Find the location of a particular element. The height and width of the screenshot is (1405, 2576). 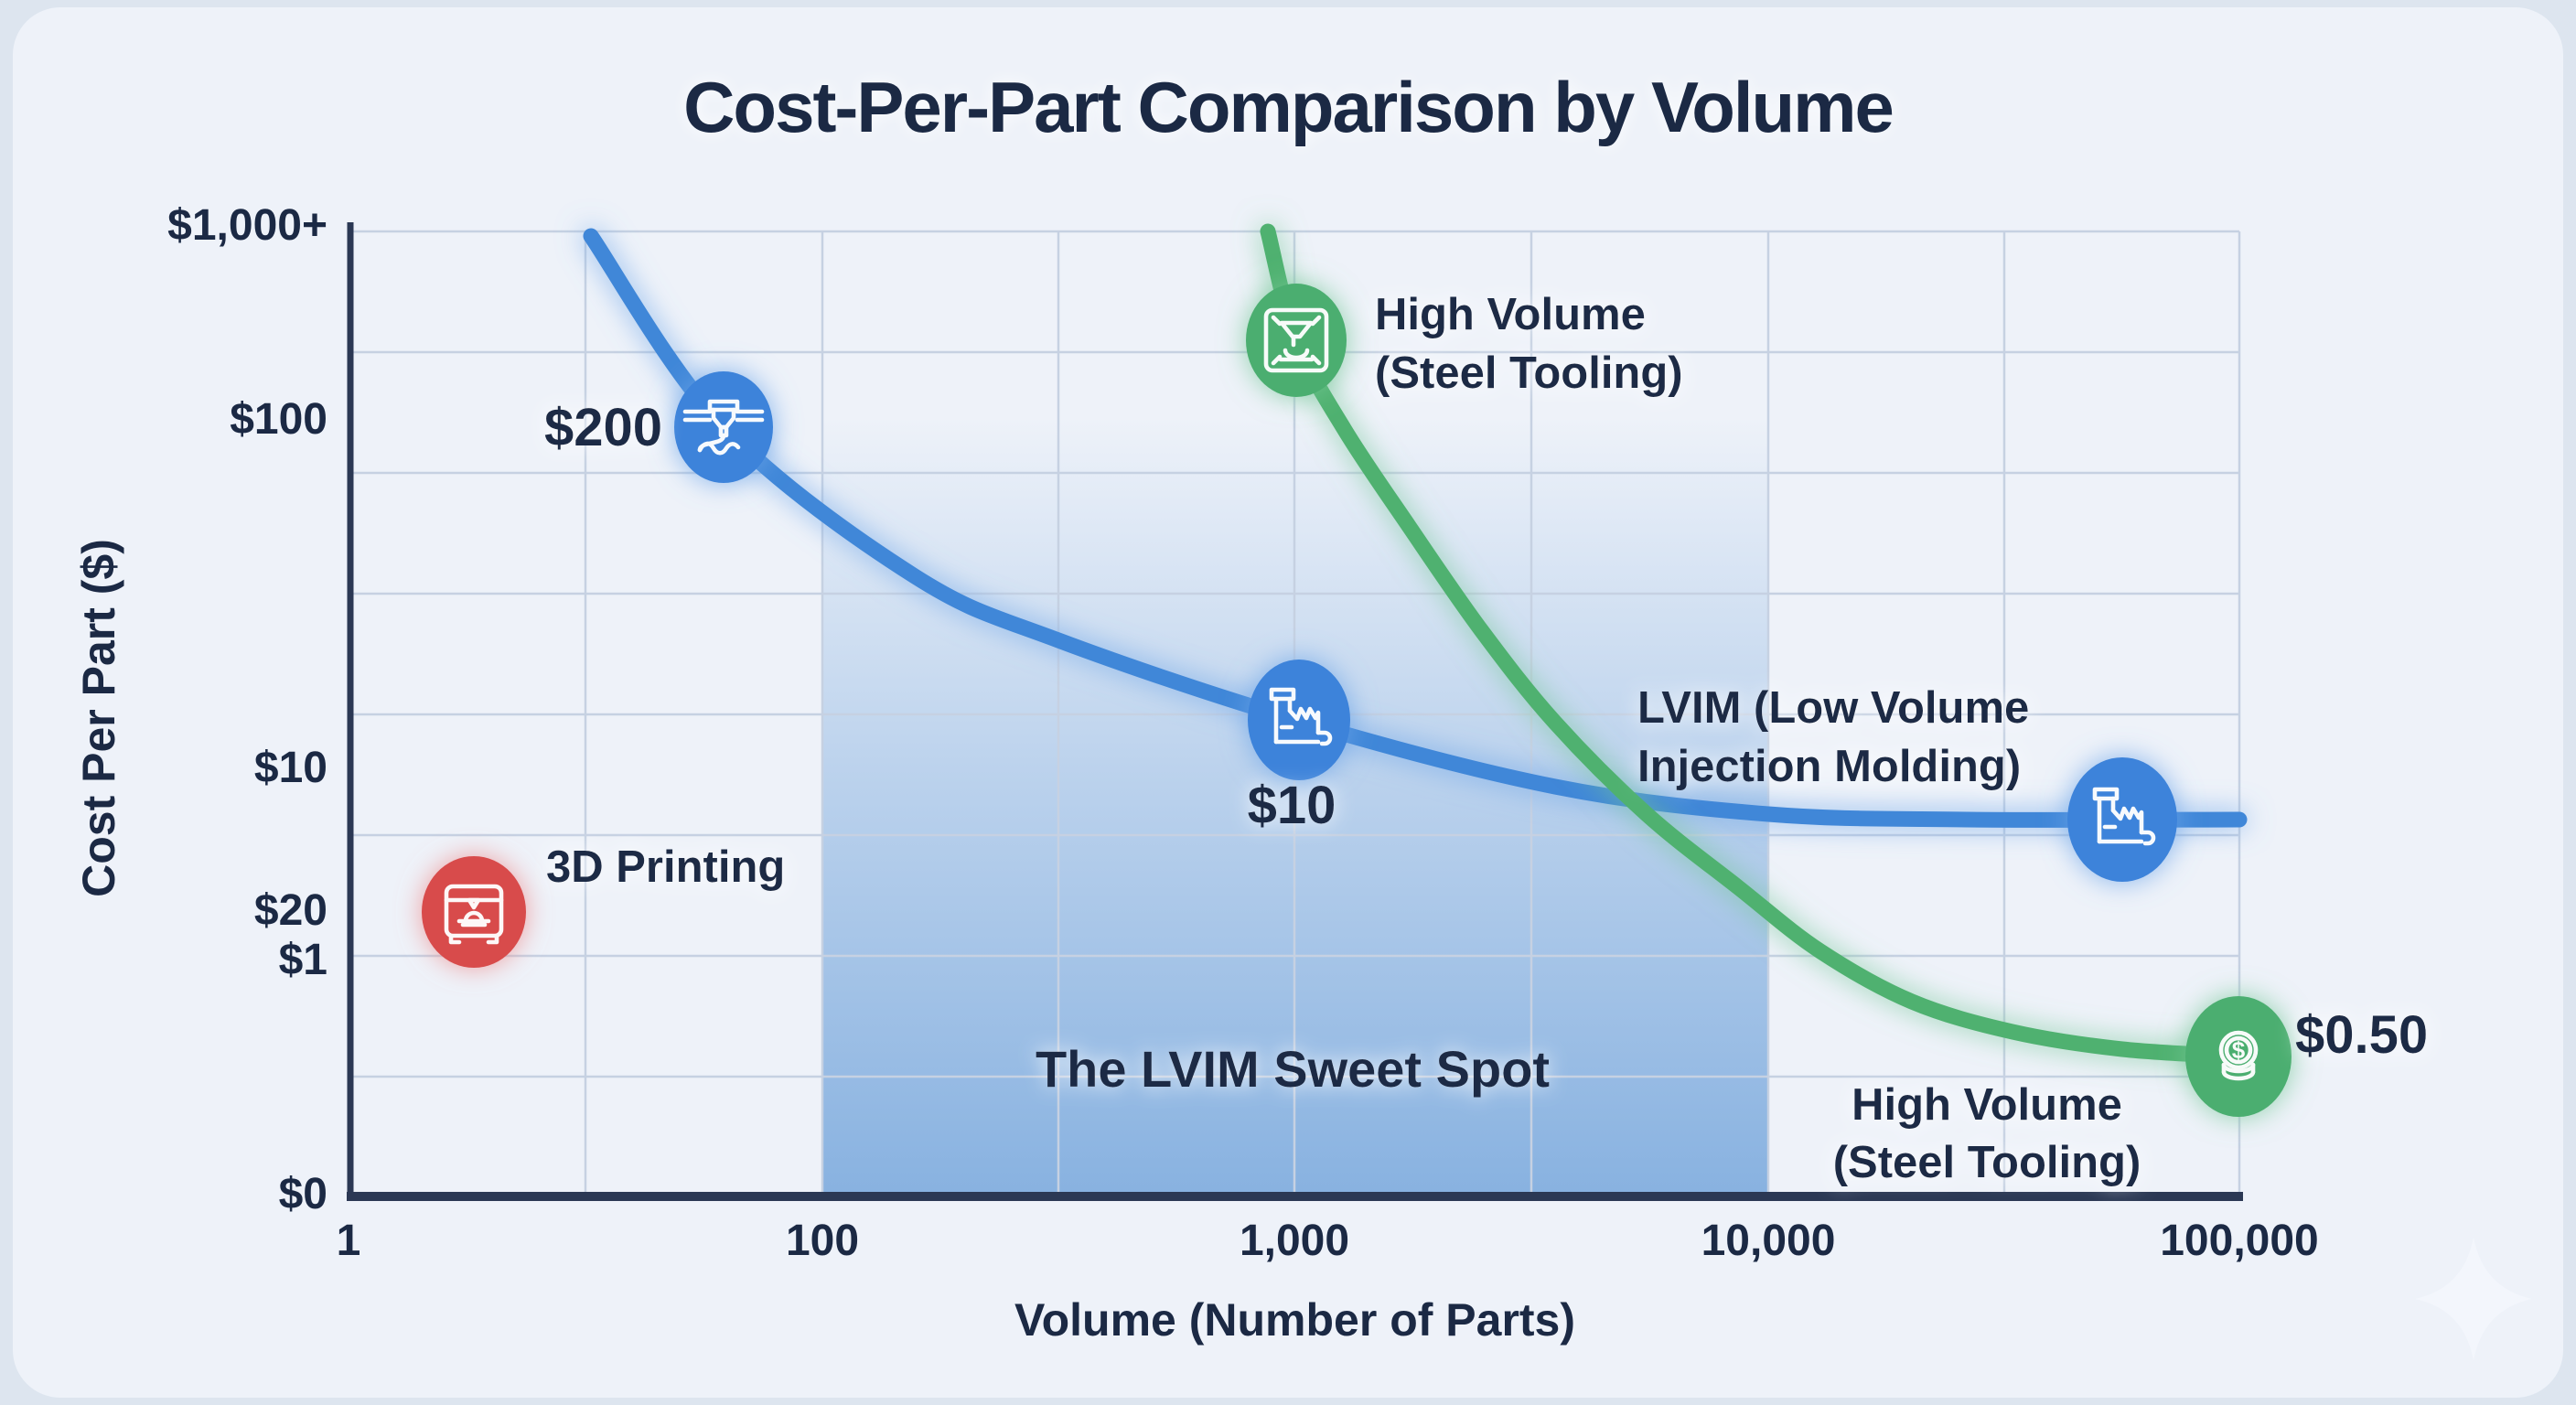

y-tick-label: $0 is located at coordinates (303, 1194).